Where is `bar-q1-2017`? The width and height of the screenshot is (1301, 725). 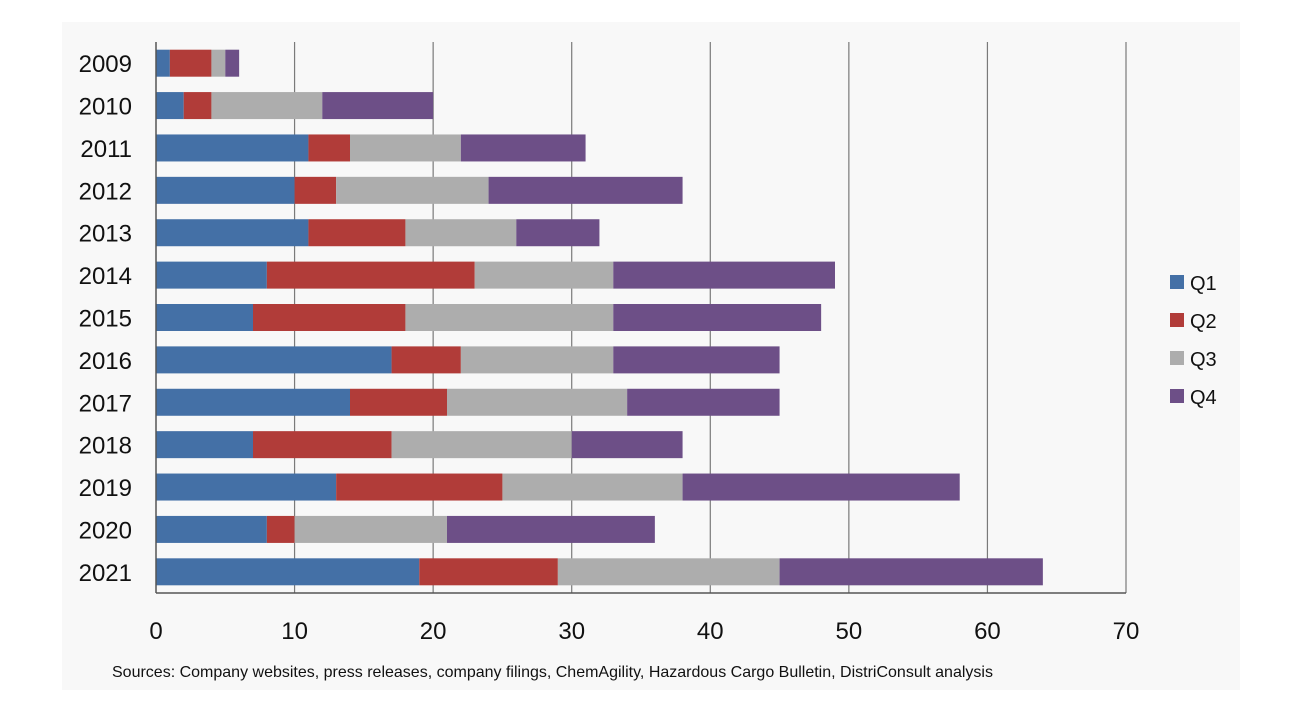 bar-q1-2017 is located at coordinates (253, 402).